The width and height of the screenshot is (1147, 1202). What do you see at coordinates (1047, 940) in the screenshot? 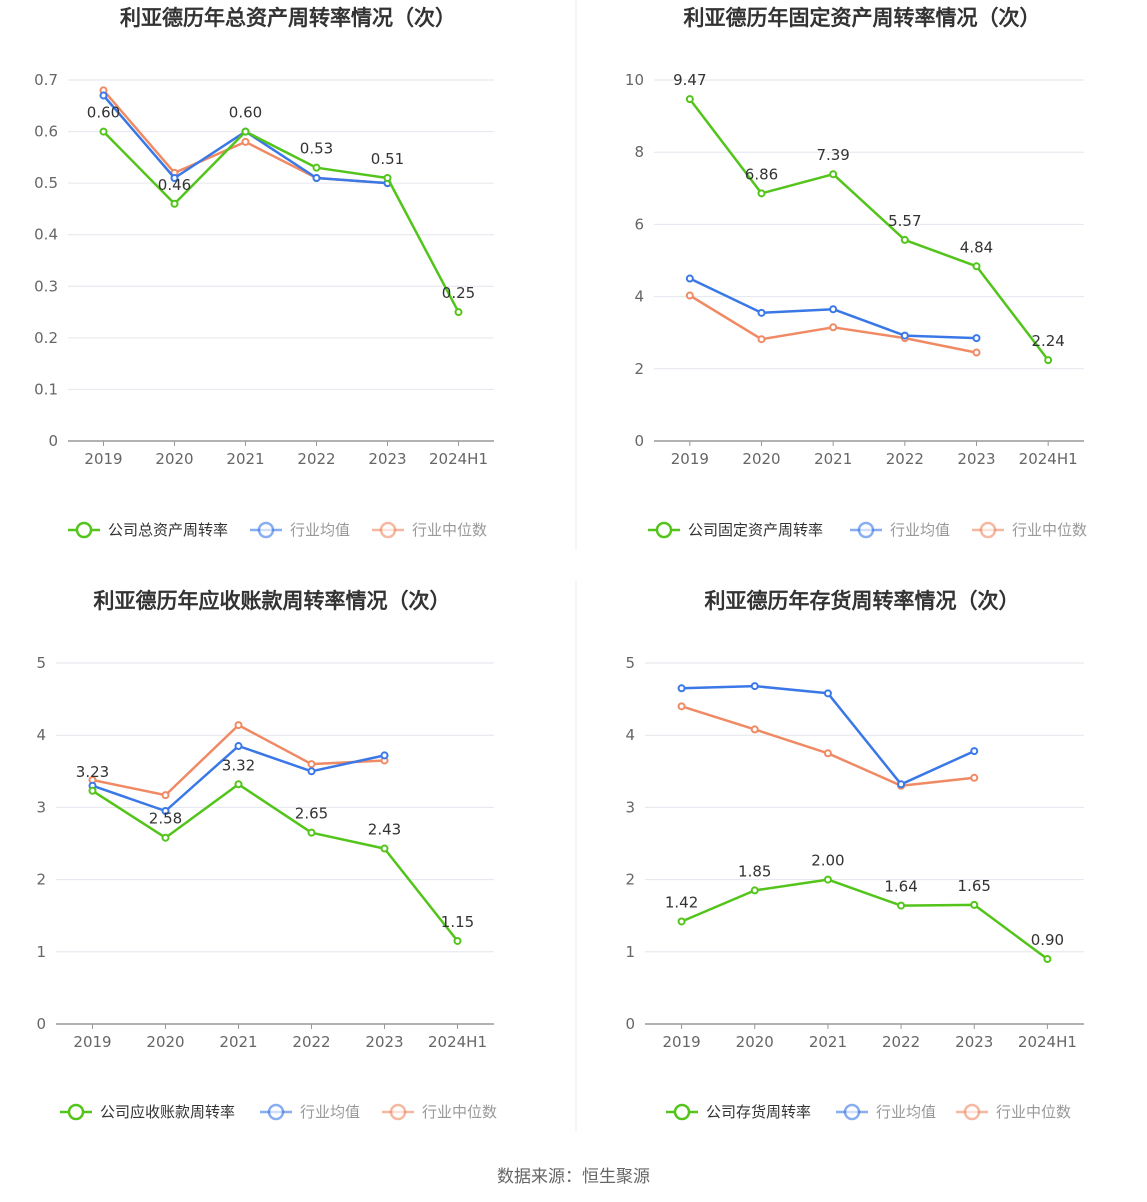
I see `data-label: 0.90` at bounding box center [1047, 940].